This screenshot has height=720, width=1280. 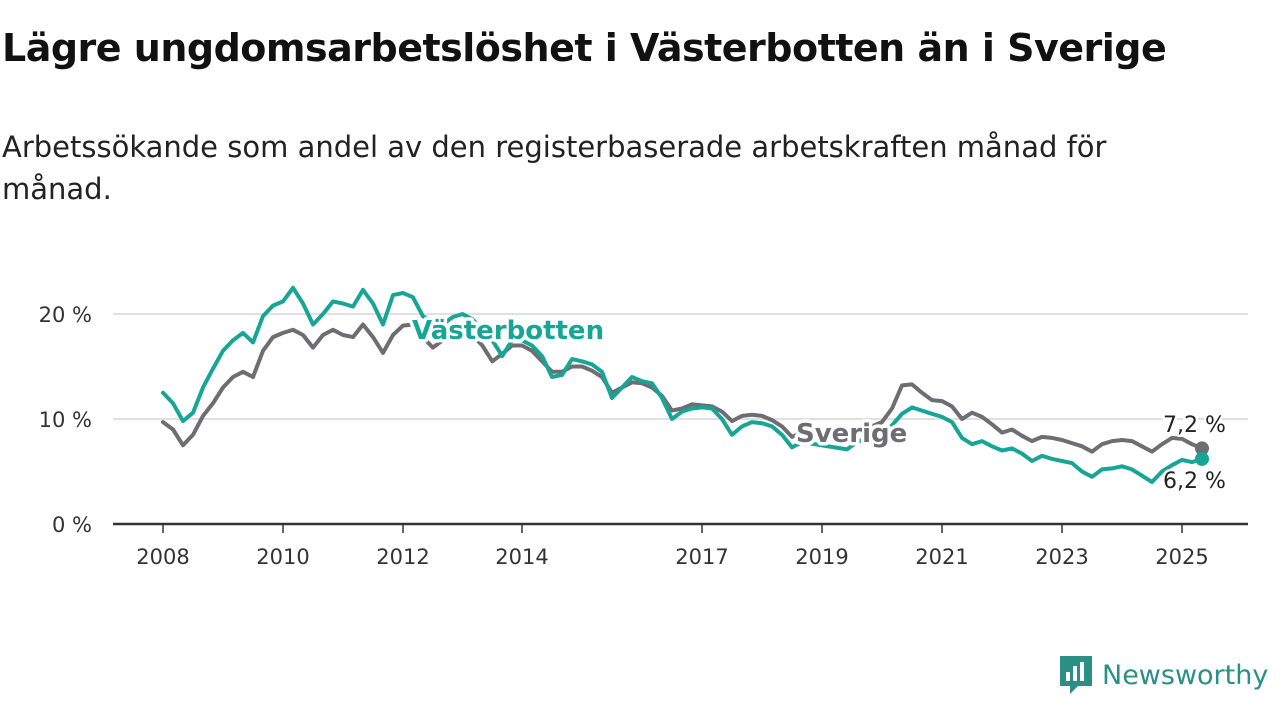 I want to click on endpoint-marker-vasterbotten, so click(x=1202, y=458).